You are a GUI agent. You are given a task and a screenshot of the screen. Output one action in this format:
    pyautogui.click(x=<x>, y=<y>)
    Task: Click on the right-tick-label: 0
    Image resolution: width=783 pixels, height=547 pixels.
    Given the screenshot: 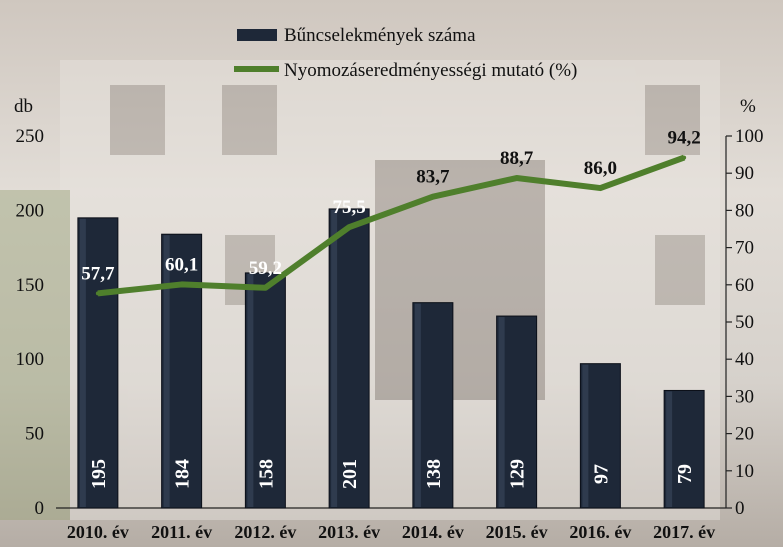 What is the action you would take?
    pyautogui.click(x=740, y=508)
    